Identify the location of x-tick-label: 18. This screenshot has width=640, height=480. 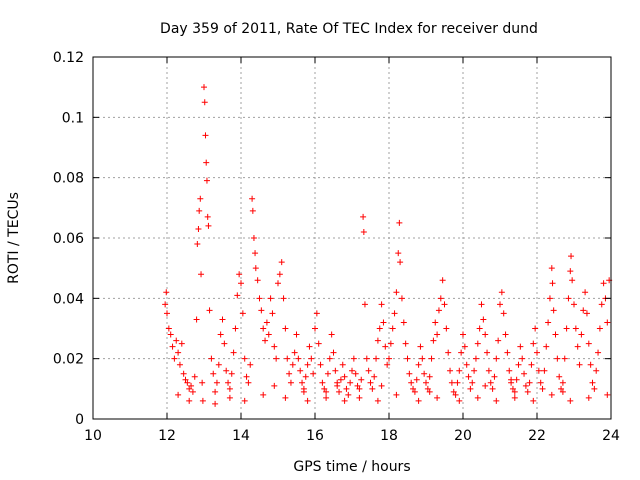
(389, 436).